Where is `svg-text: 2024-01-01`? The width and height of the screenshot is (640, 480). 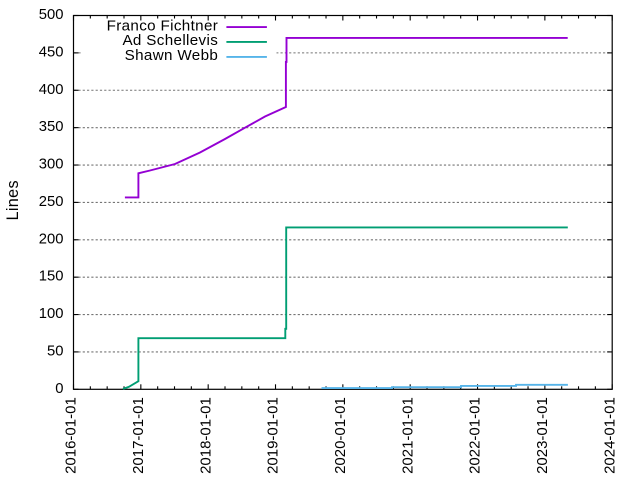 svg-text: 2024-01-01 is located at coordinates (609, 435).